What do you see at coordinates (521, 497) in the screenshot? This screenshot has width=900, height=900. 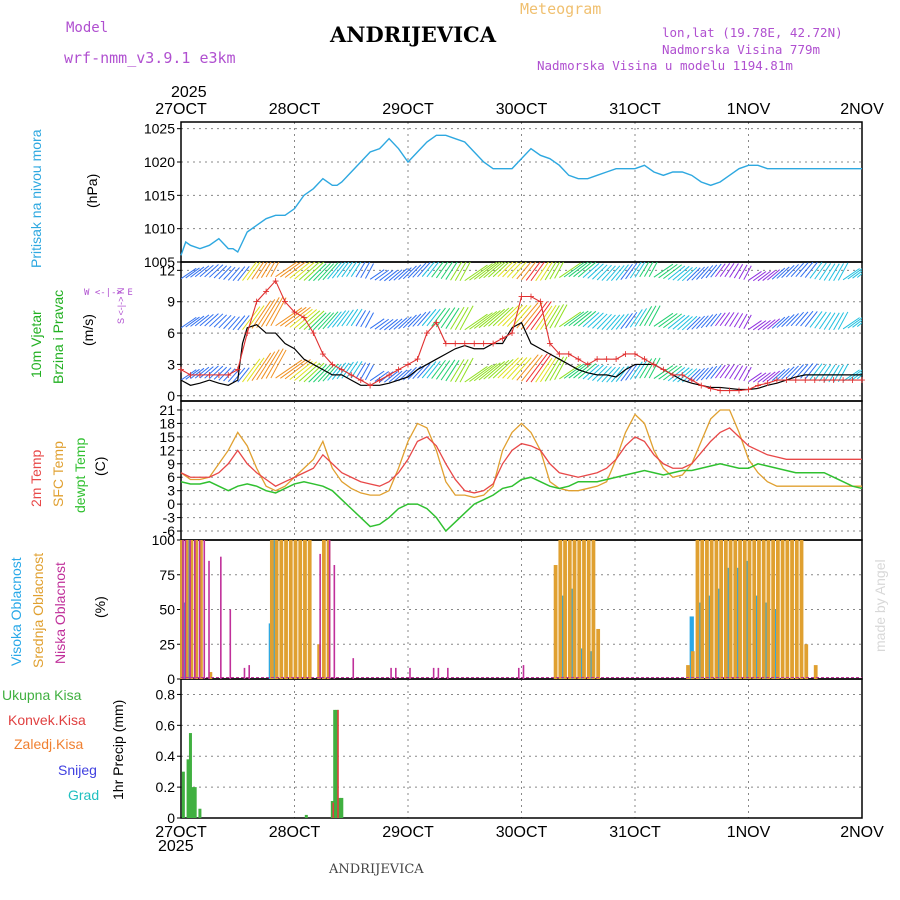 I see `dewpt-temp-line` at bounding box center [521, 497].